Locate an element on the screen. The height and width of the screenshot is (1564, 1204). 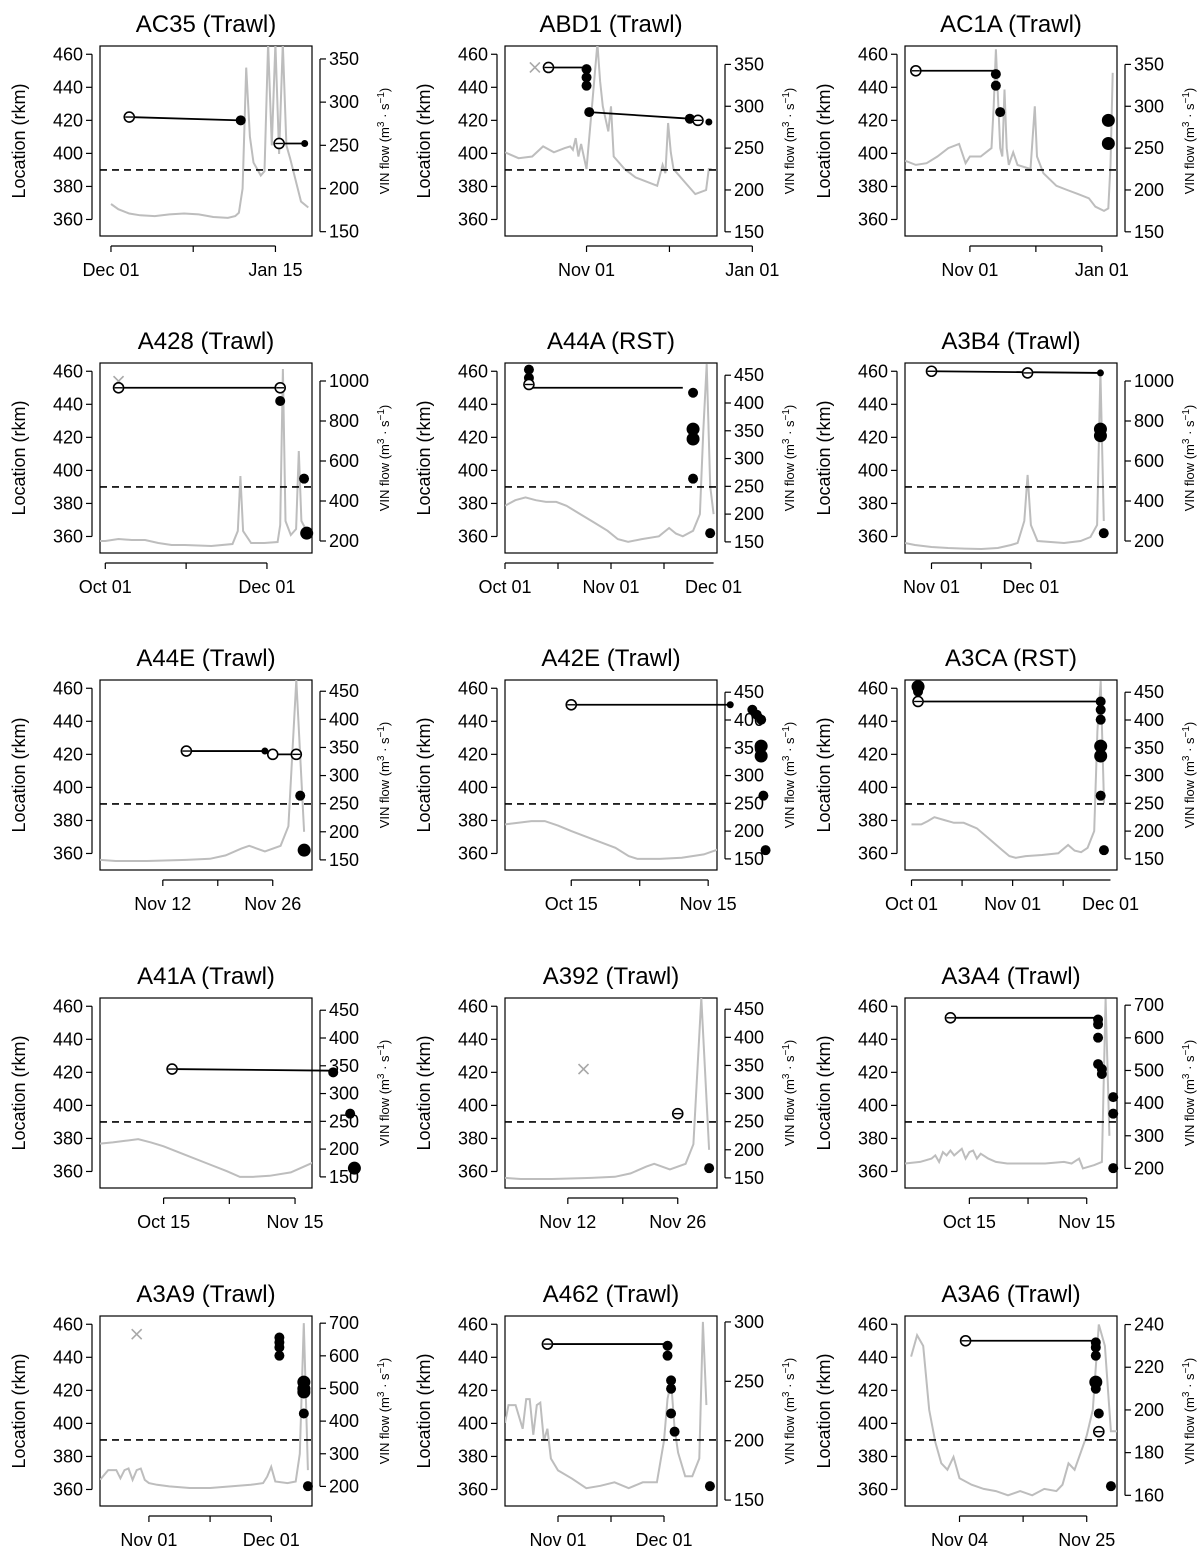
release-marker is located at coordinates (137, 1334).